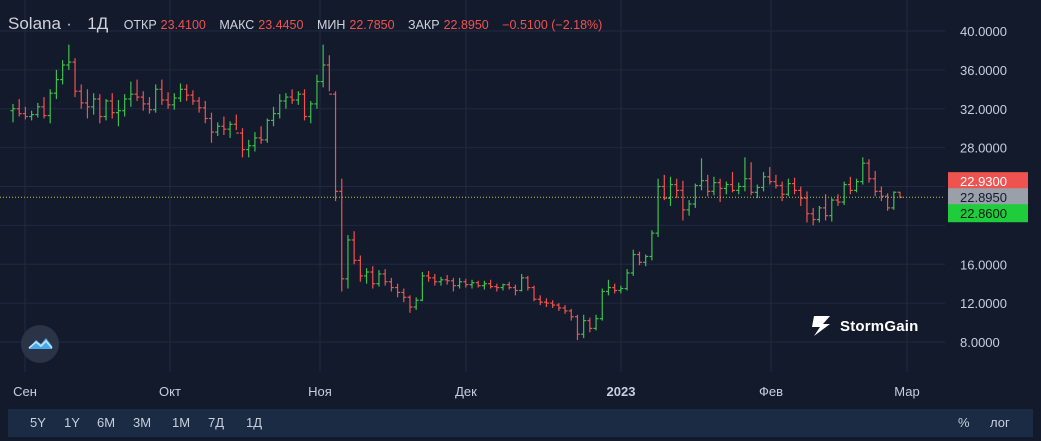 The width and height of the screenshot is (1041, 441). Describe the element at coordinates (1000, 422) in the screenshot. I see `log-scale-toggle: лог` at that location.